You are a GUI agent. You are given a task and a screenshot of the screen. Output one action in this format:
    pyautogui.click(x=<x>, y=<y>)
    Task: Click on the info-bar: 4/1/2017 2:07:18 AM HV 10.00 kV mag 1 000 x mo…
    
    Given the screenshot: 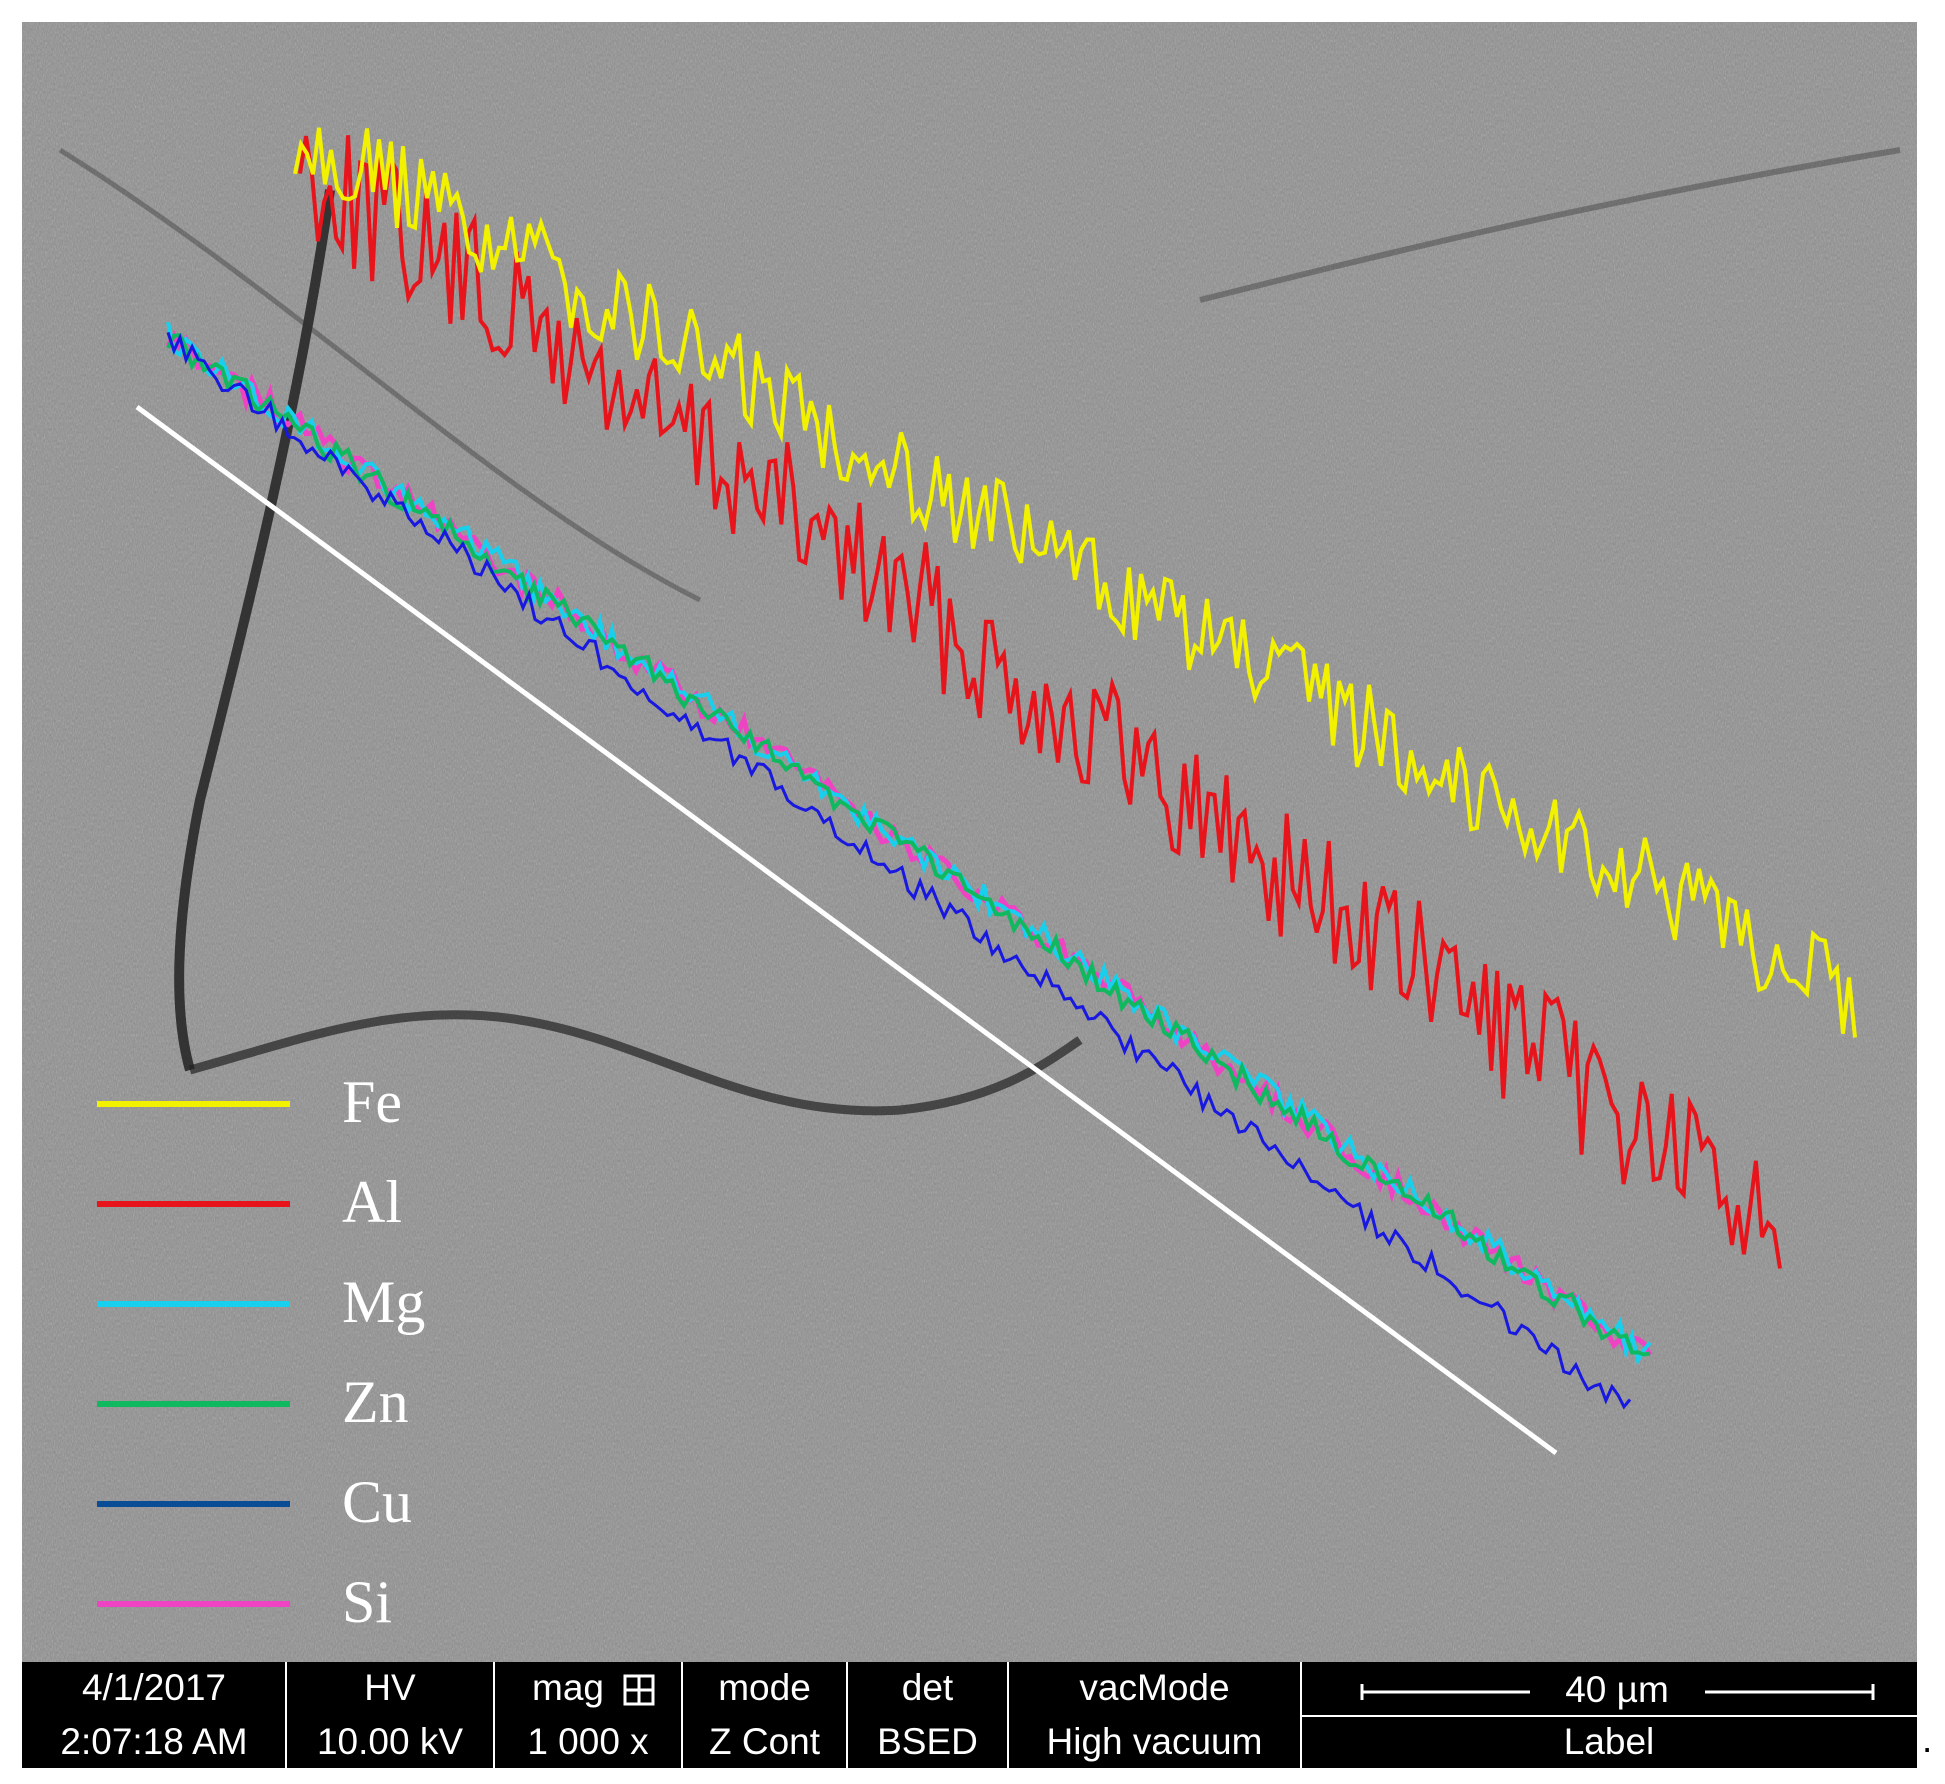 What is the action you would take?
    pyautogui.click(x=969, y=1715)
    